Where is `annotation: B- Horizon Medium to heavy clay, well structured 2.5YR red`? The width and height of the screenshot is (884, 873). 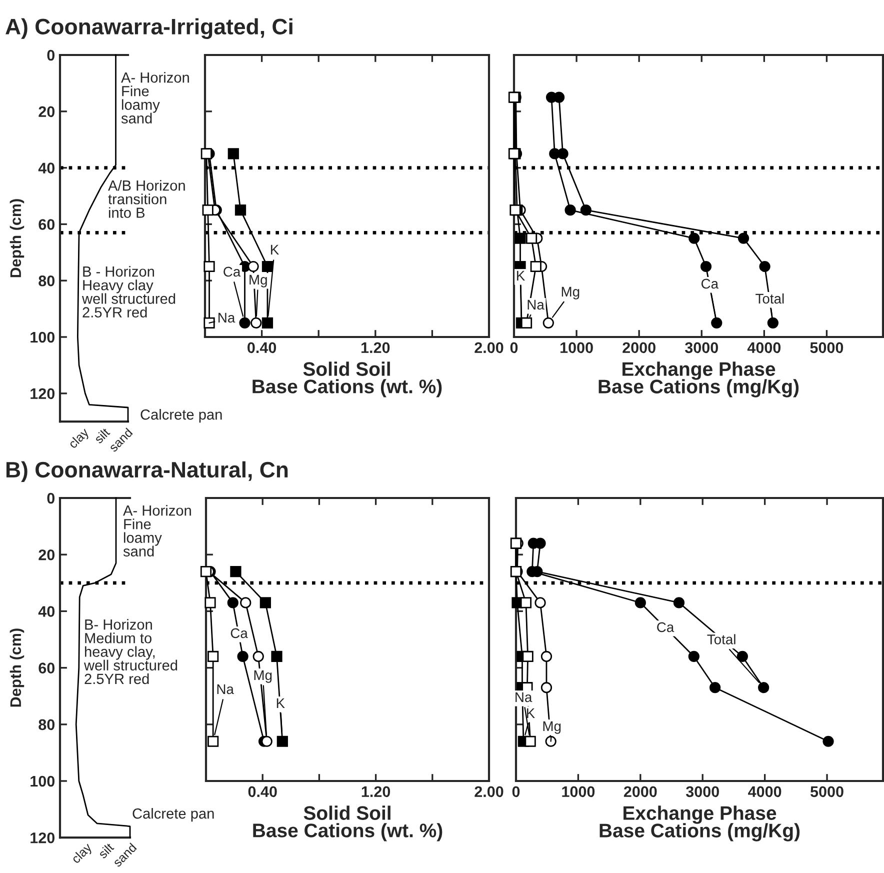 annotation: B- Horizon Medium to heavy clay, well structured 2.5YR red is located at coordinates (131, 651).